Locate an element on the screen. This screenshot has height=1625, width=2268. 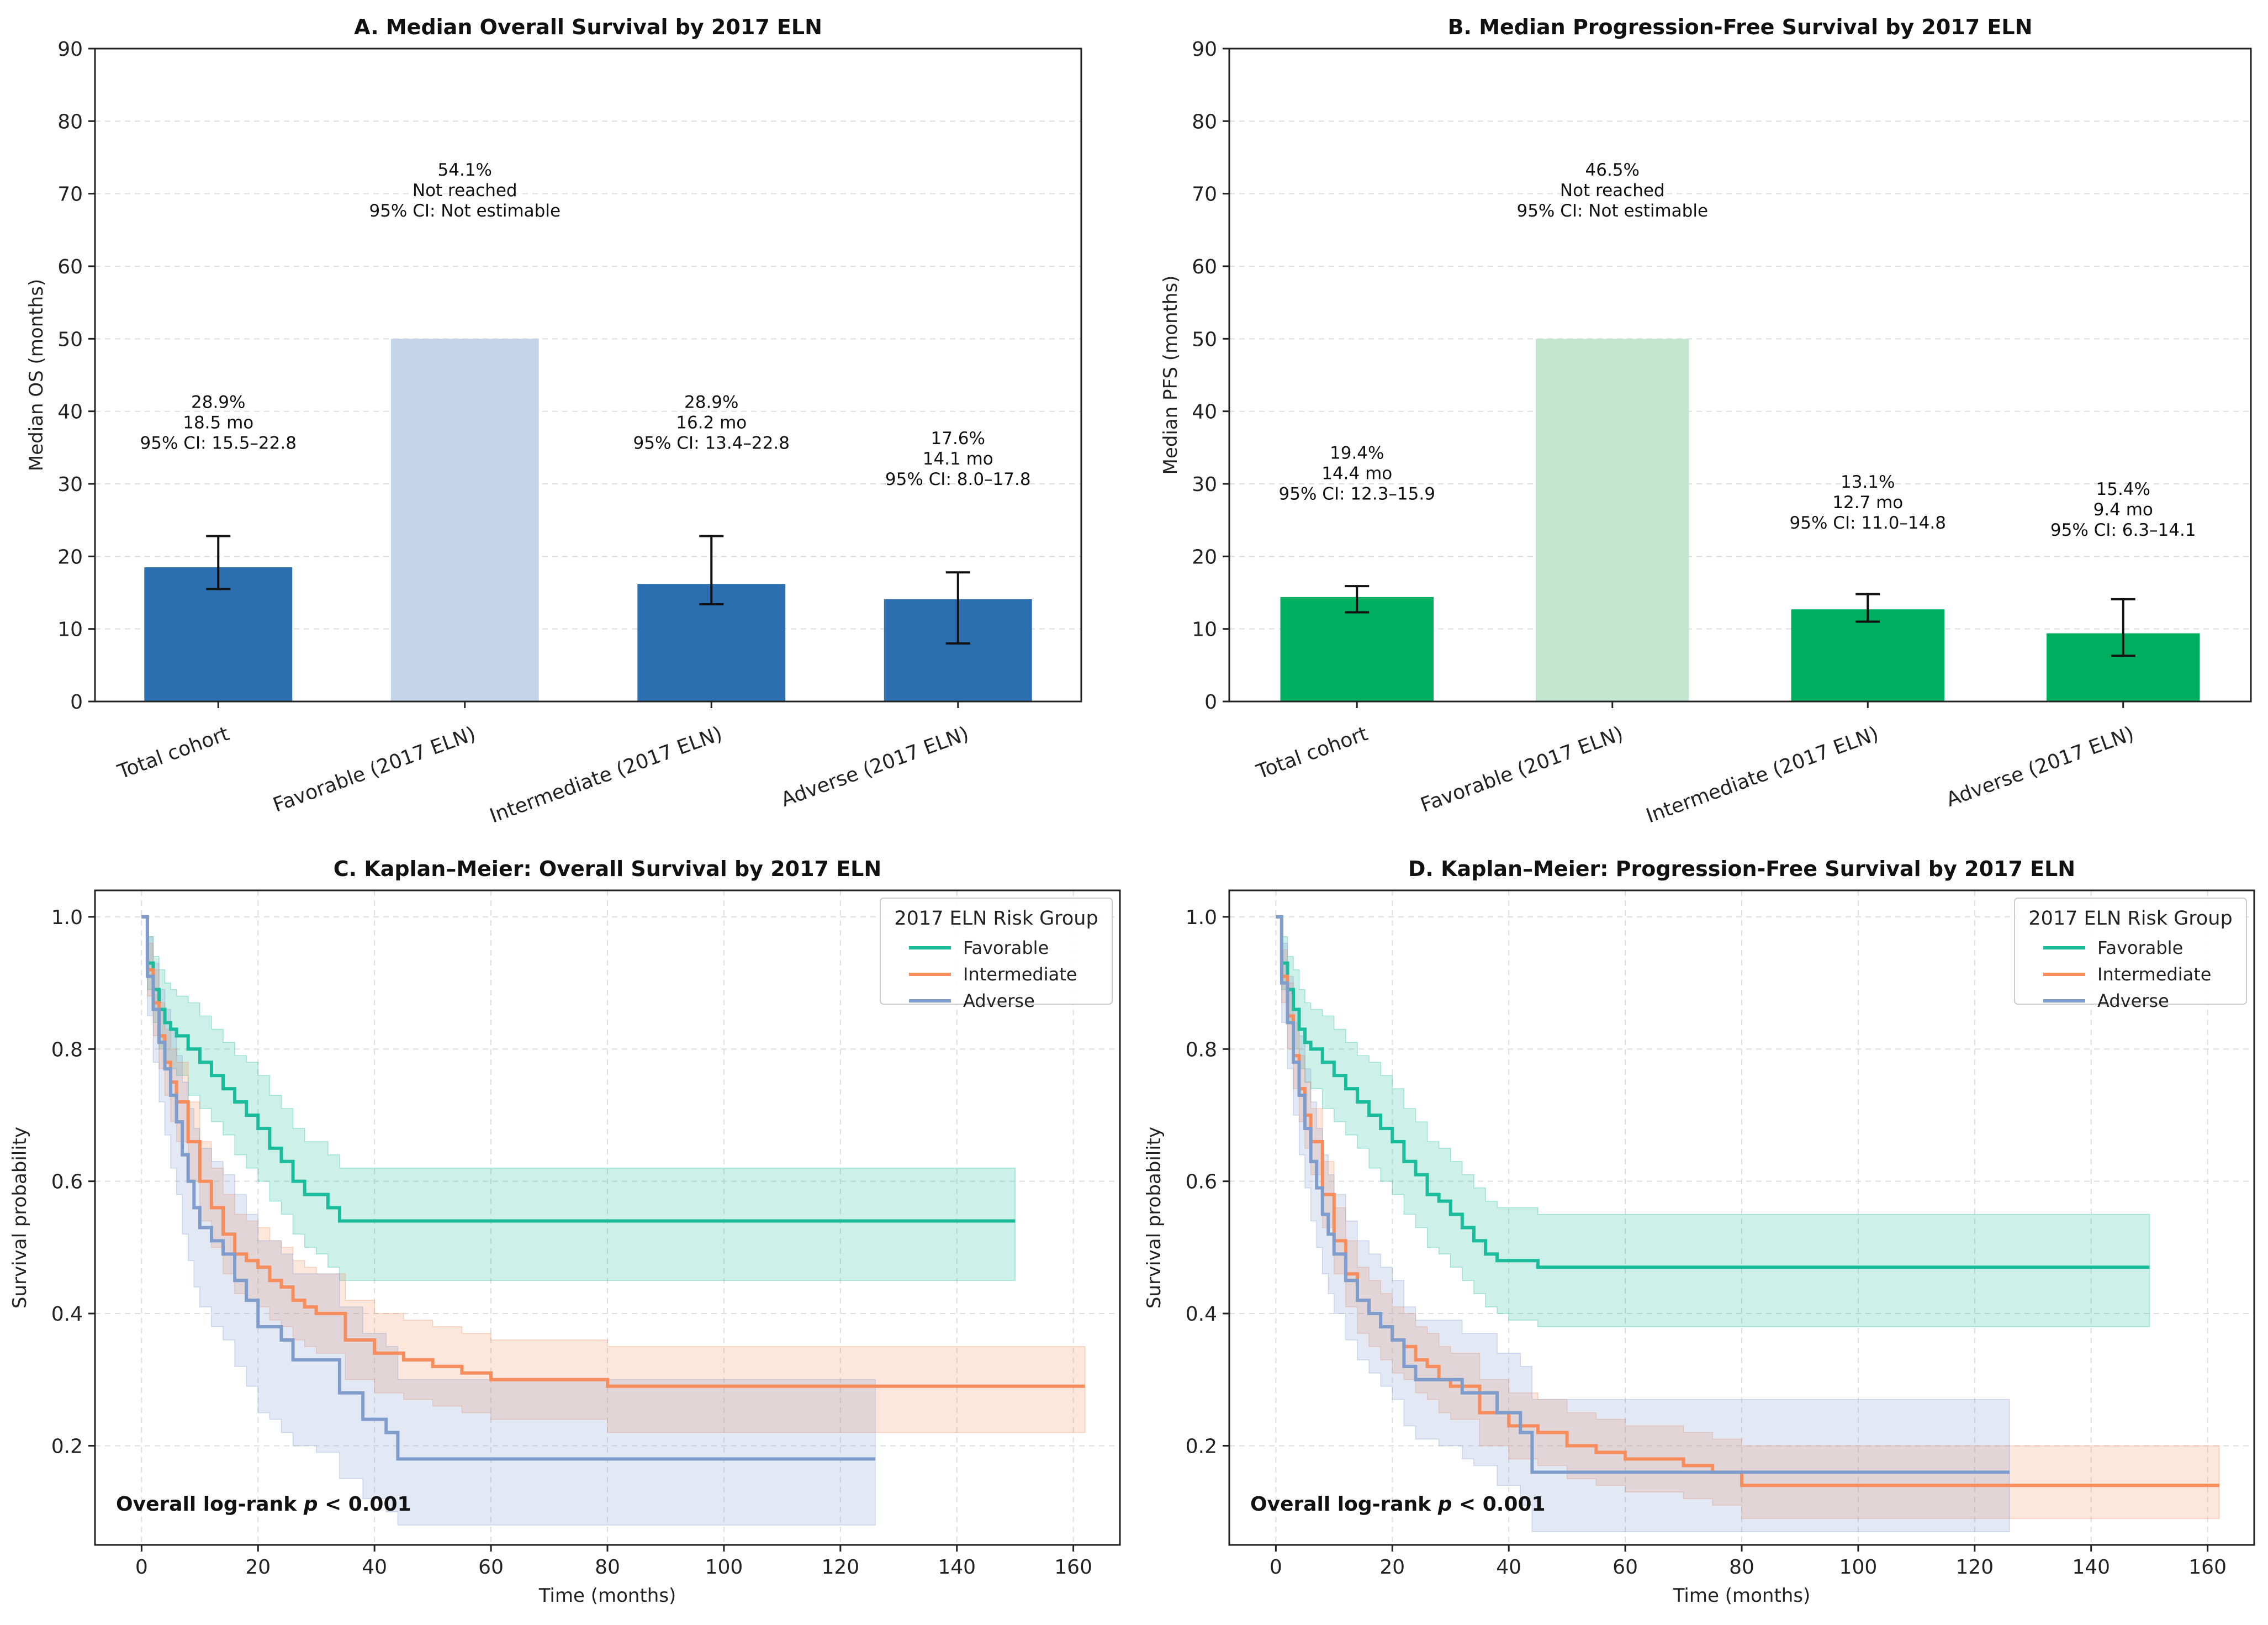
km-line-adverse is located at coordinates (508, 1188).